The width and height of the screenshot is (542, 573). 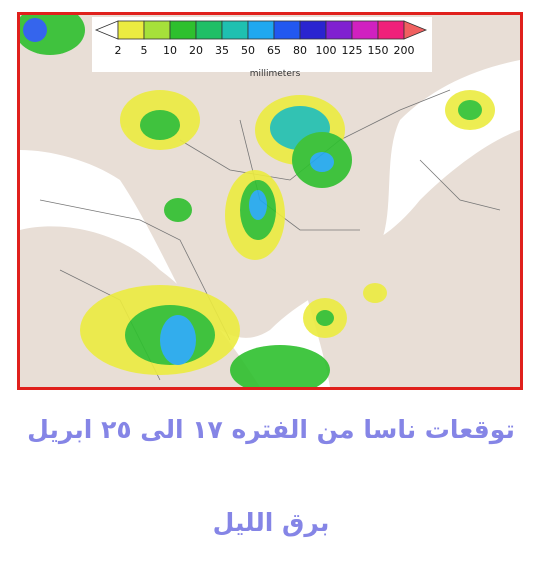 I want to click on legend-label: 5, so click(x=144, y=50).